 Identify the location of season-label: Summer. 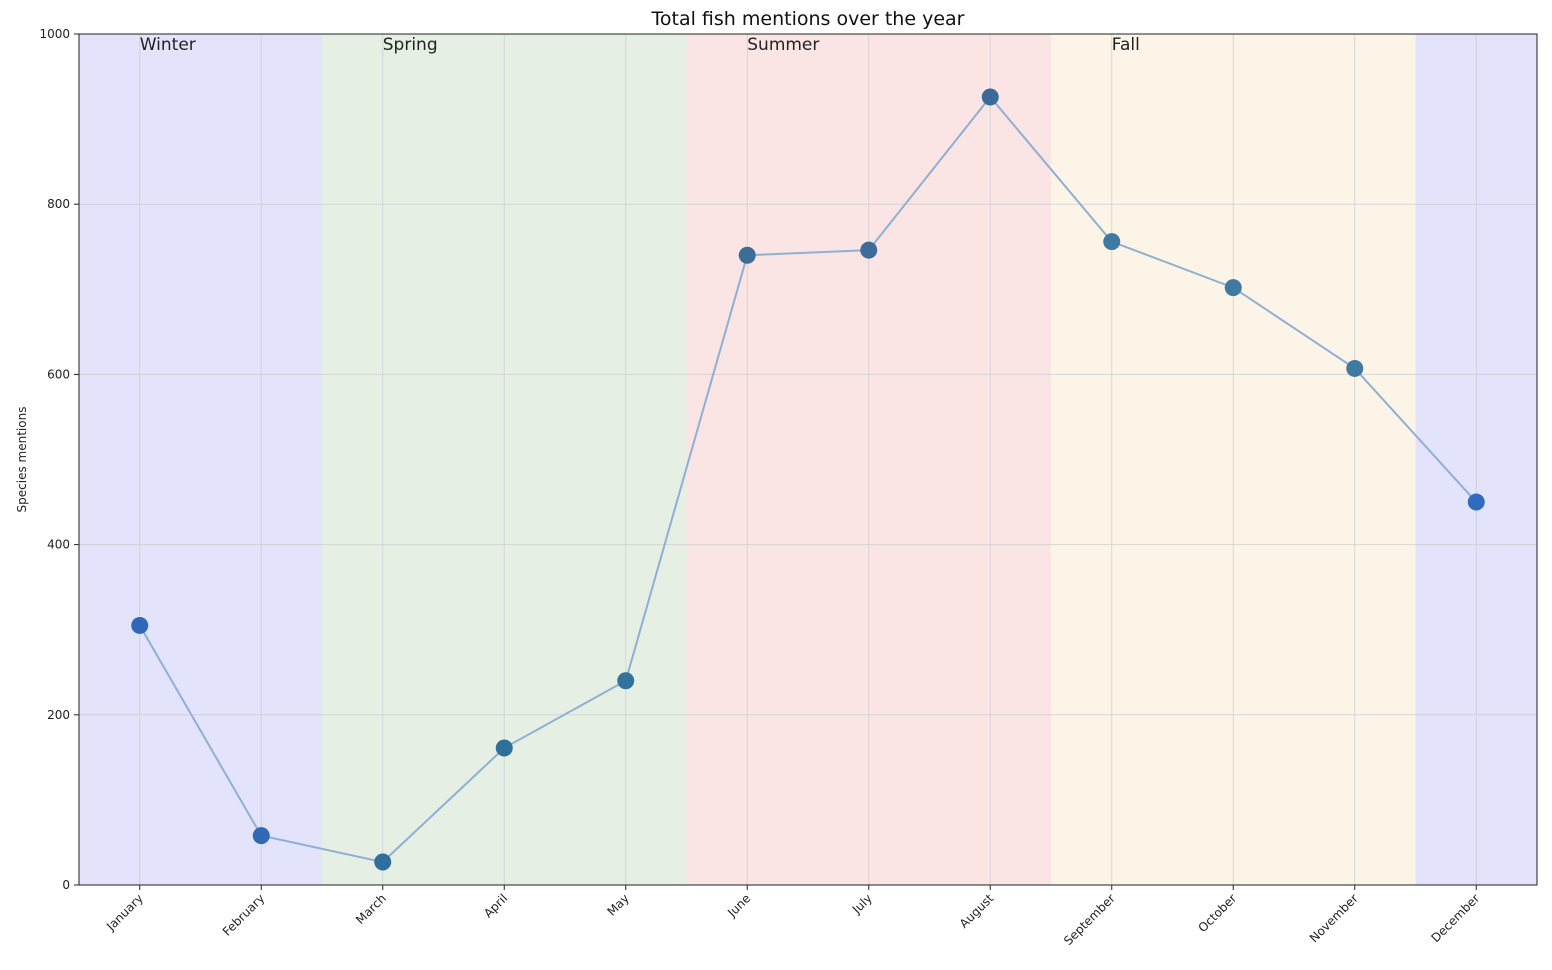
(783, 45).